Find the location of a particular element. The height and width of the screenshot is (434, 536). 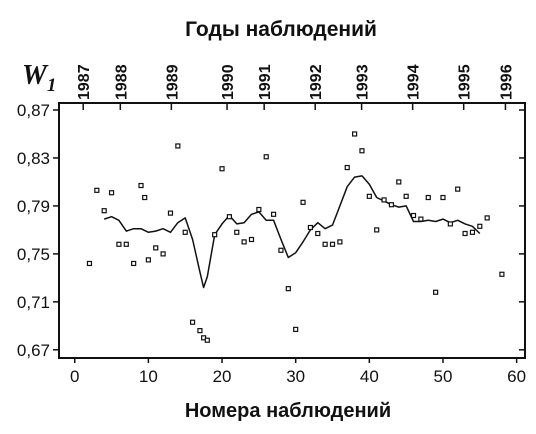

top-tick-label: 1988 is located at coordinates (121, 82).